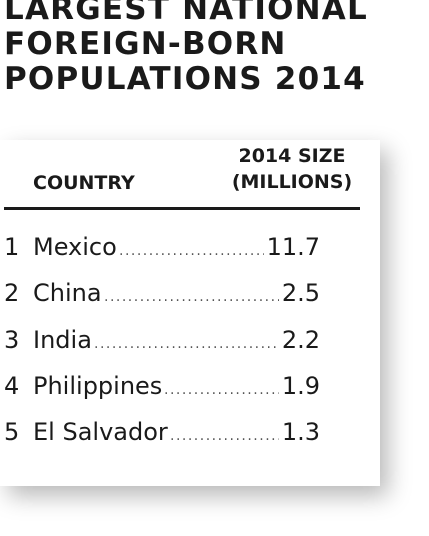  Describe the element at coordinates (98, 385) in the screenshot. I see `row-country: Philippines` at that location.